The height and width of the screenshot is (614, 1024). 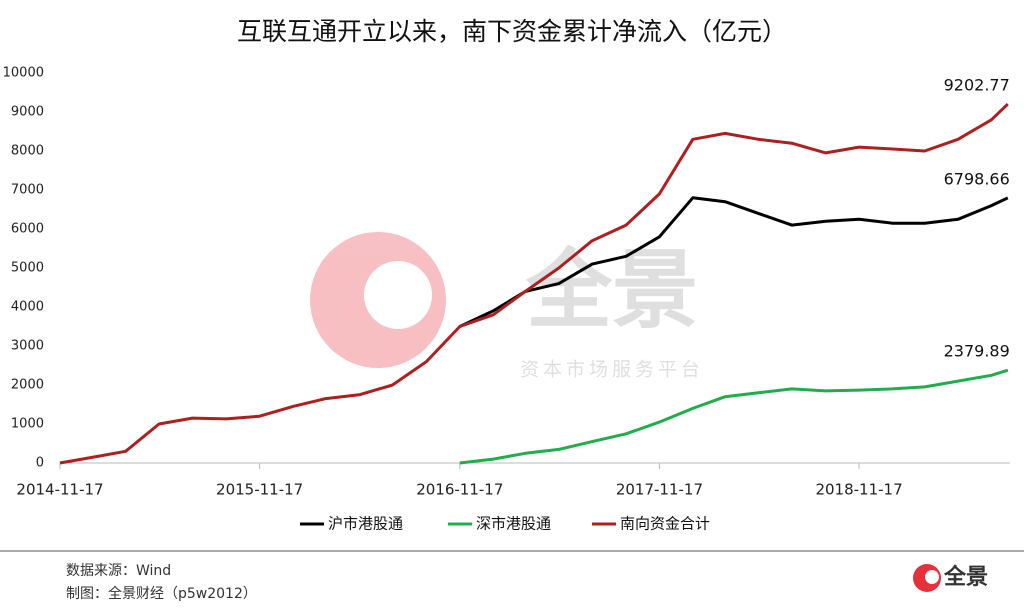 I want to click on y-tick-label: 10000, so click(x=23, y=73).